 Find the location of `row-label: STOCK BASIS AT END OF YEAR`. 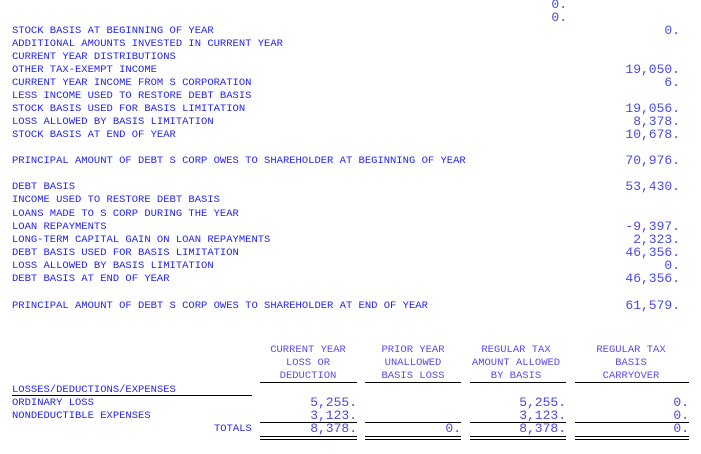

row-label: STOCK BASIS AT END OF YEAR is located at coordinates (94, 135).